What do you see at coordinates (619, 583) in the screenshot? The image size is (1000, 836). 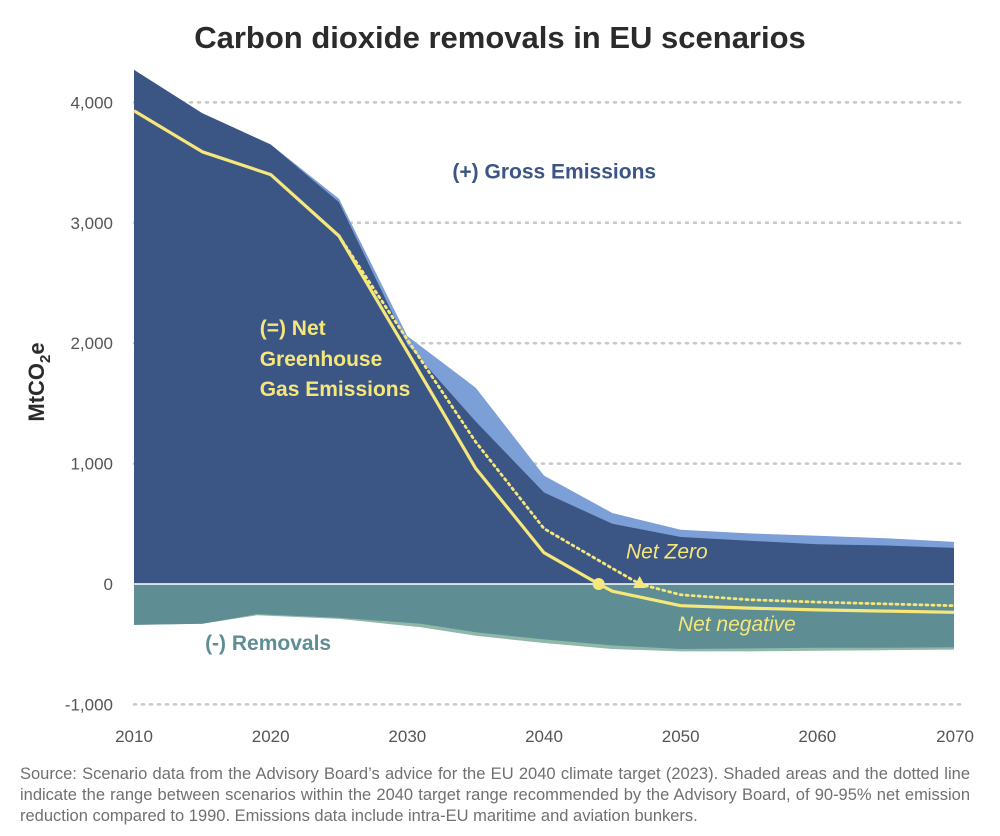 I see `marker-layer` at bounding box center [619, 583].